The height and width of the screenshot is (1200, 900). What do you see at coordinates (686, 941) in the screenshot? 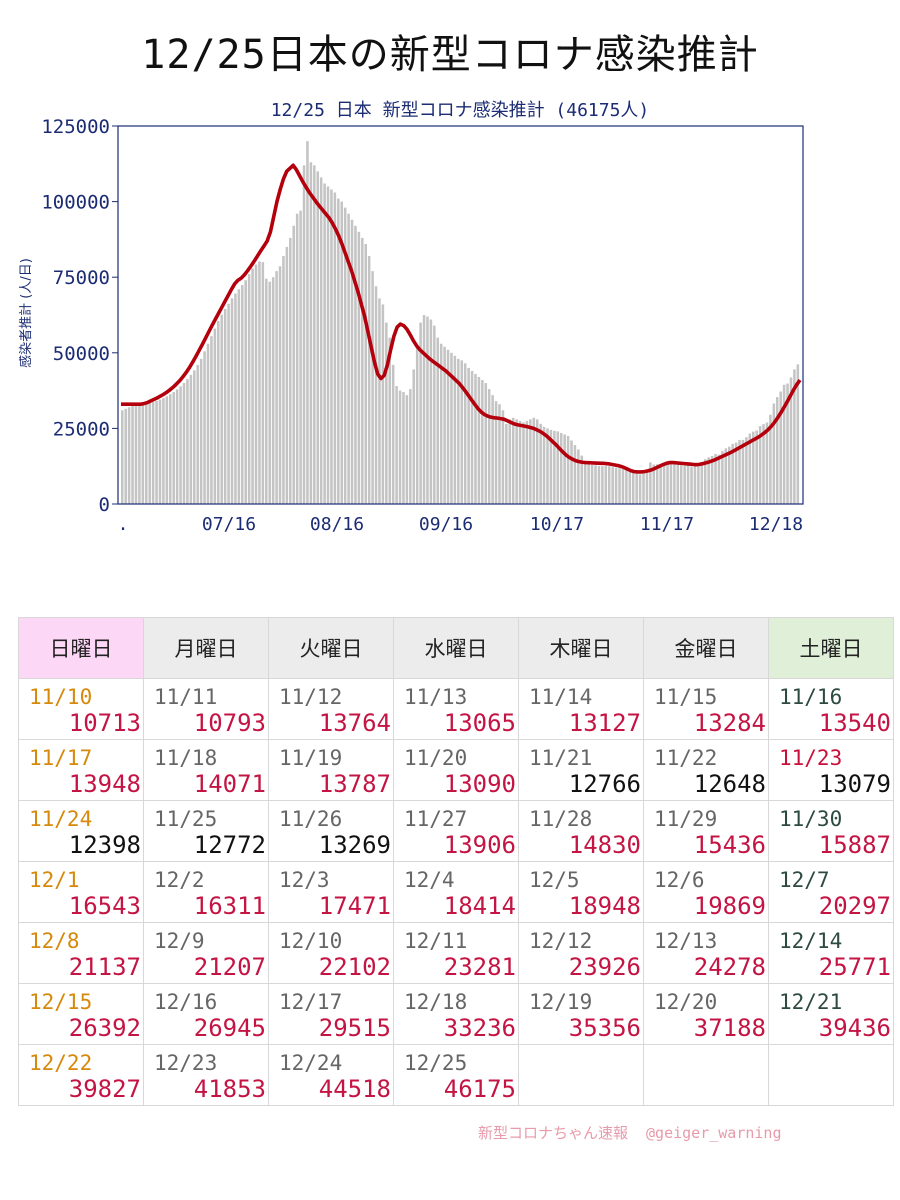
I see `day-date: 12/13` at bounding box center [686, 941].